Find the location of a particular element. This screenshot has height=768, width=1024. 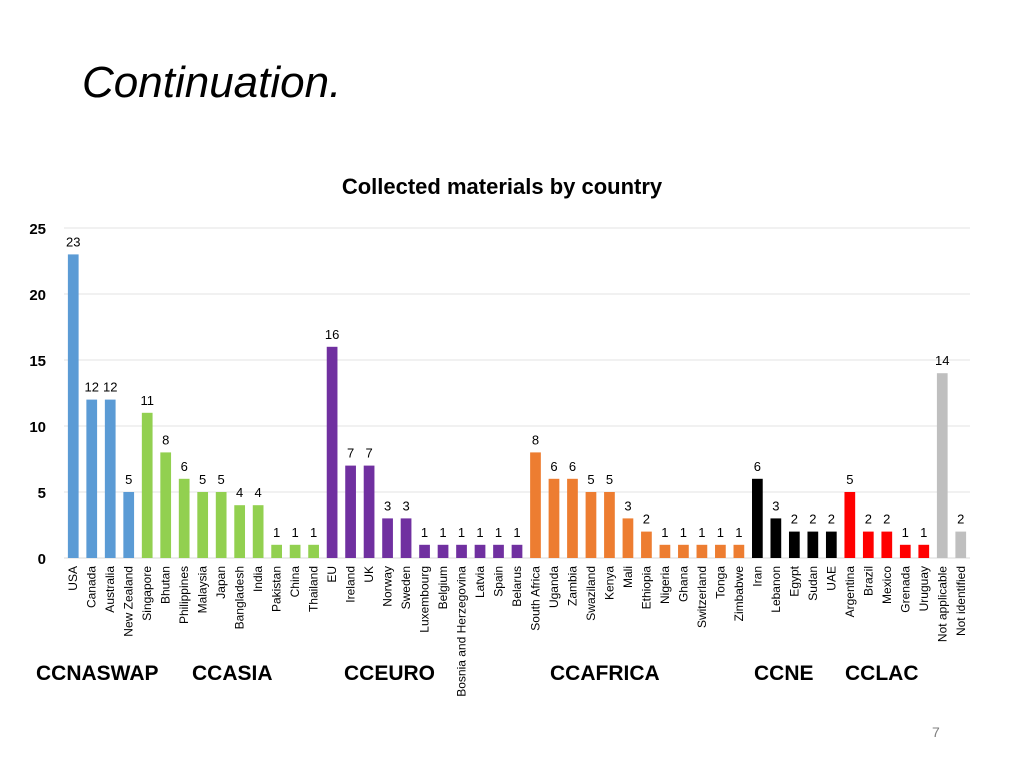

category-label: China is located at coordinates (295, 582).